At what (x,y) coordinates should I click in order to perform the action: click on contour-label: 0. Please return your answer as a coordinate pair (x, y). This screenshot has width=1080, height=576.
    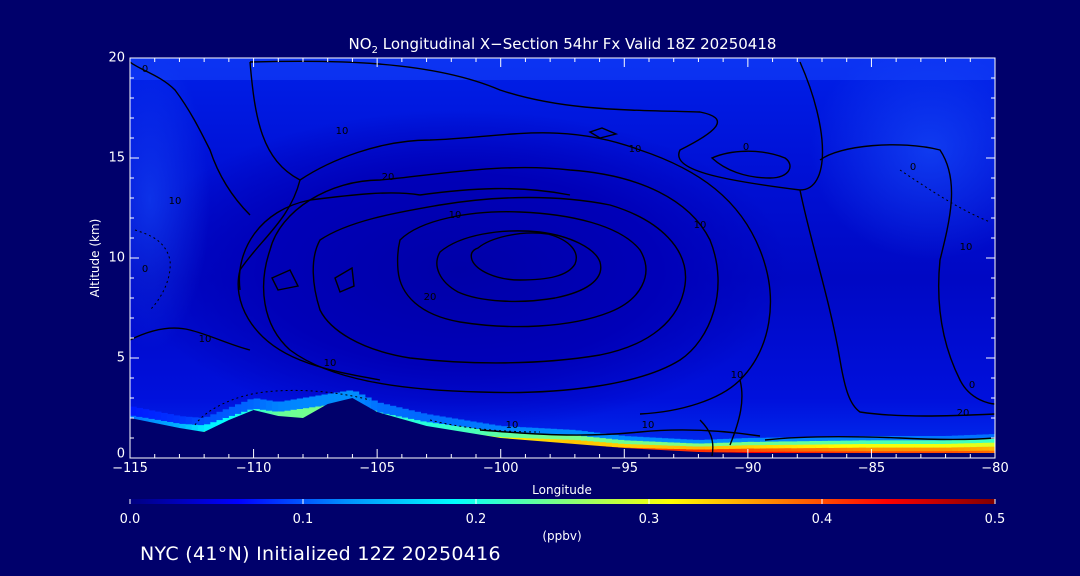
    Looking at the image, I should click on (913, 167).